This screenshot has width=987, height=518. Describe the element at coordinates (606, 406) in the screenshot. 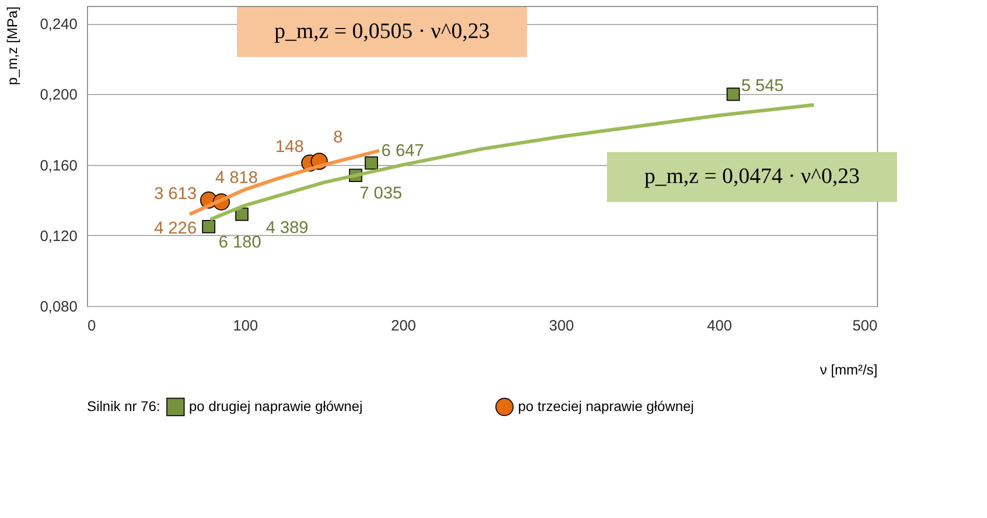

I see `legend-label: po trzeciej naprawie głównej` at that location.